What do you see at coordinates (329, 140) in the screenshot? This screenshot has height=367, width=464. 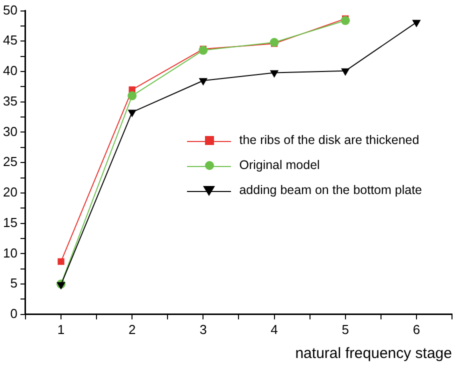 I see `legend-label: the ribs of the disk are thickened` at bounding box center [329, 140].